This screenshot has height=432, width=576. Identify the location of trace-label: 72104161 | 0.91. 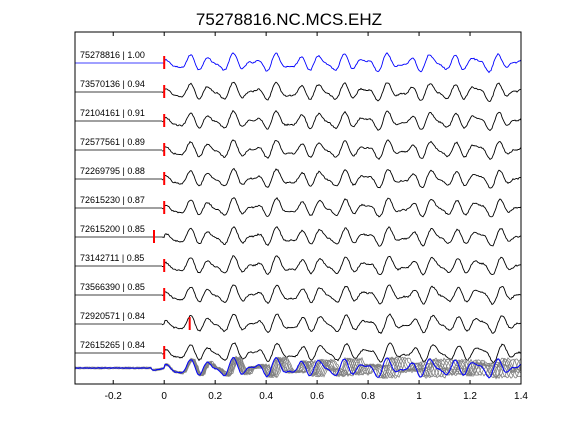
(112, 113).